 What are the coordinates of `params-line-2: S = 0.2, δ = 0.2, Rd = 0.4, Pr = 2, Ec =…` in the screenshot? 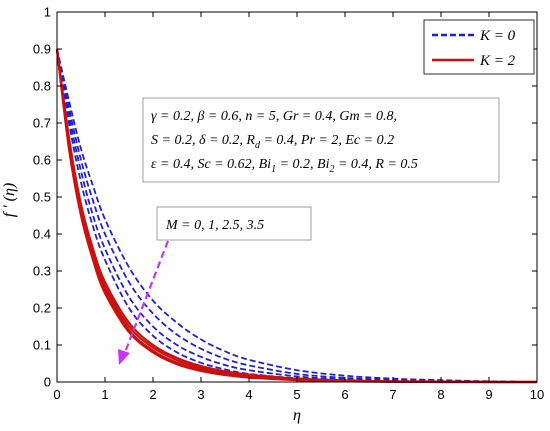 It's located at (272, 142).